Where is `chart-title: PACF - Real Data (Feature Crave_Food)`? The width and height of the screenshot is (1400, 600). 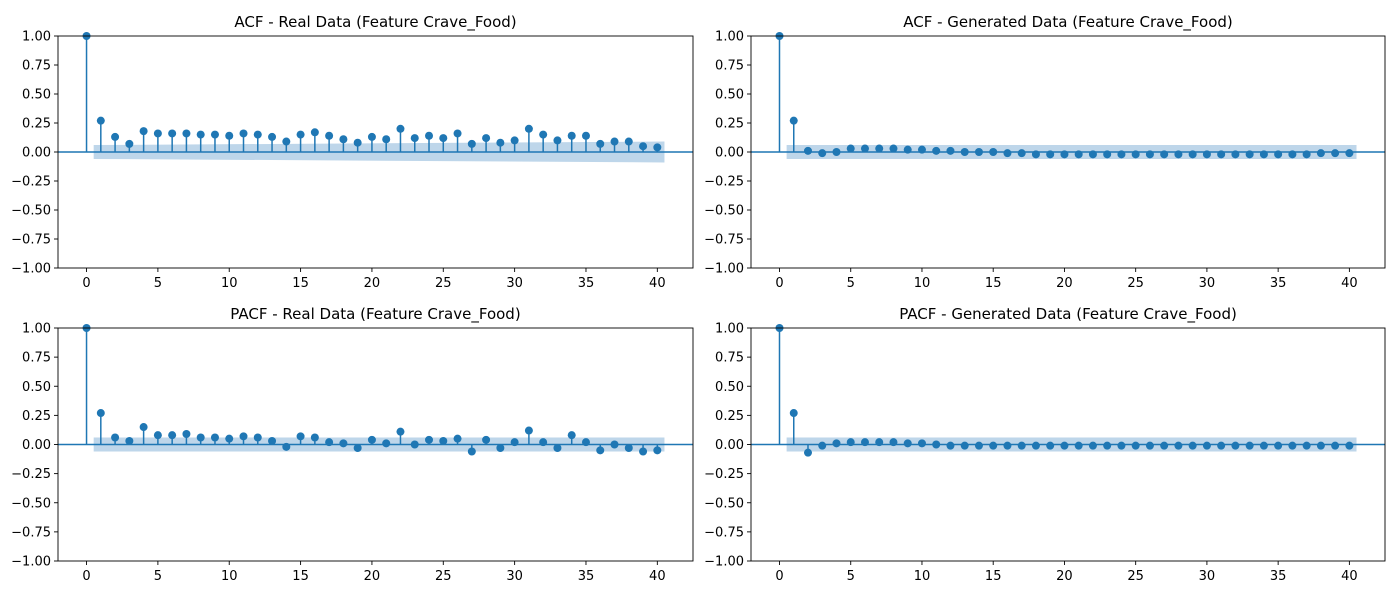 chart-title: PACF - Real Data (Feature Crave_Food) is located at coordinates (375, 314).